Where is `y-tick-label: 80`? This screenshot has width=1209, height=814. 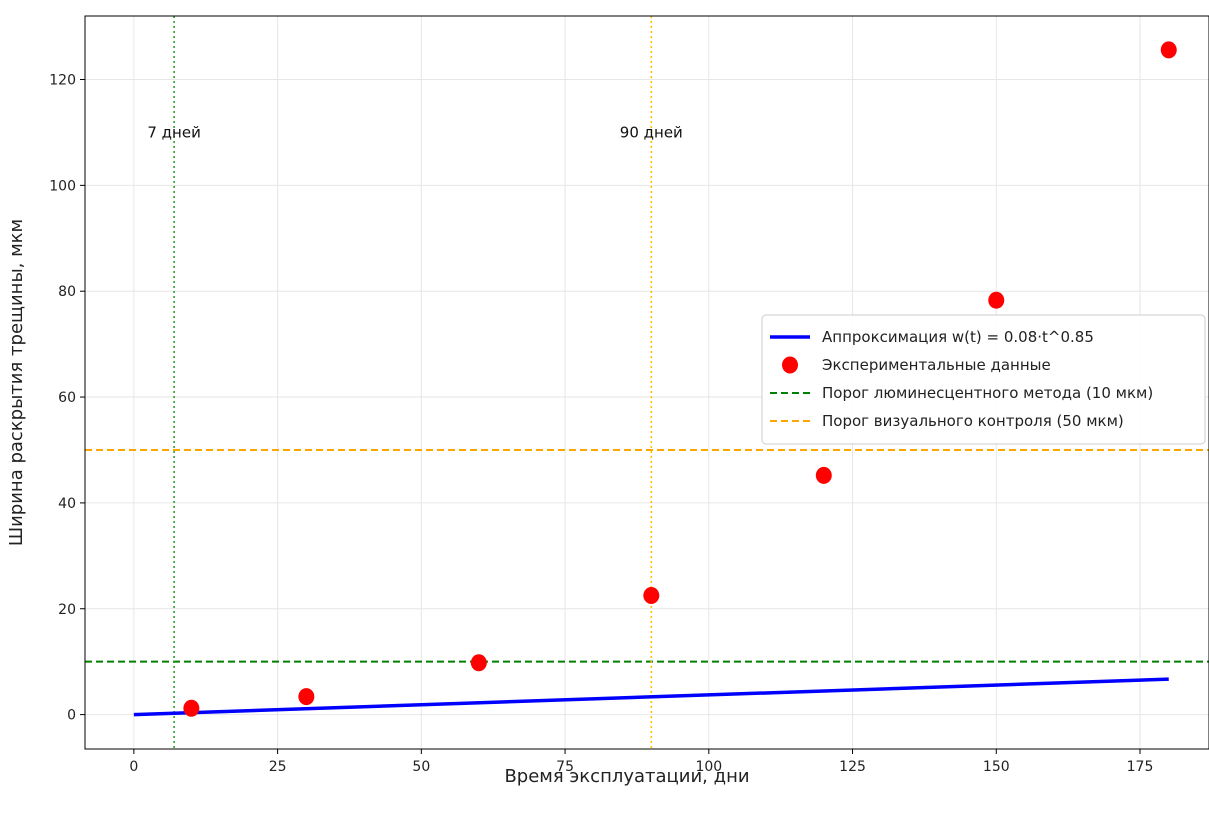 y-tick-label: 80 is located at coordinates (67, 292).